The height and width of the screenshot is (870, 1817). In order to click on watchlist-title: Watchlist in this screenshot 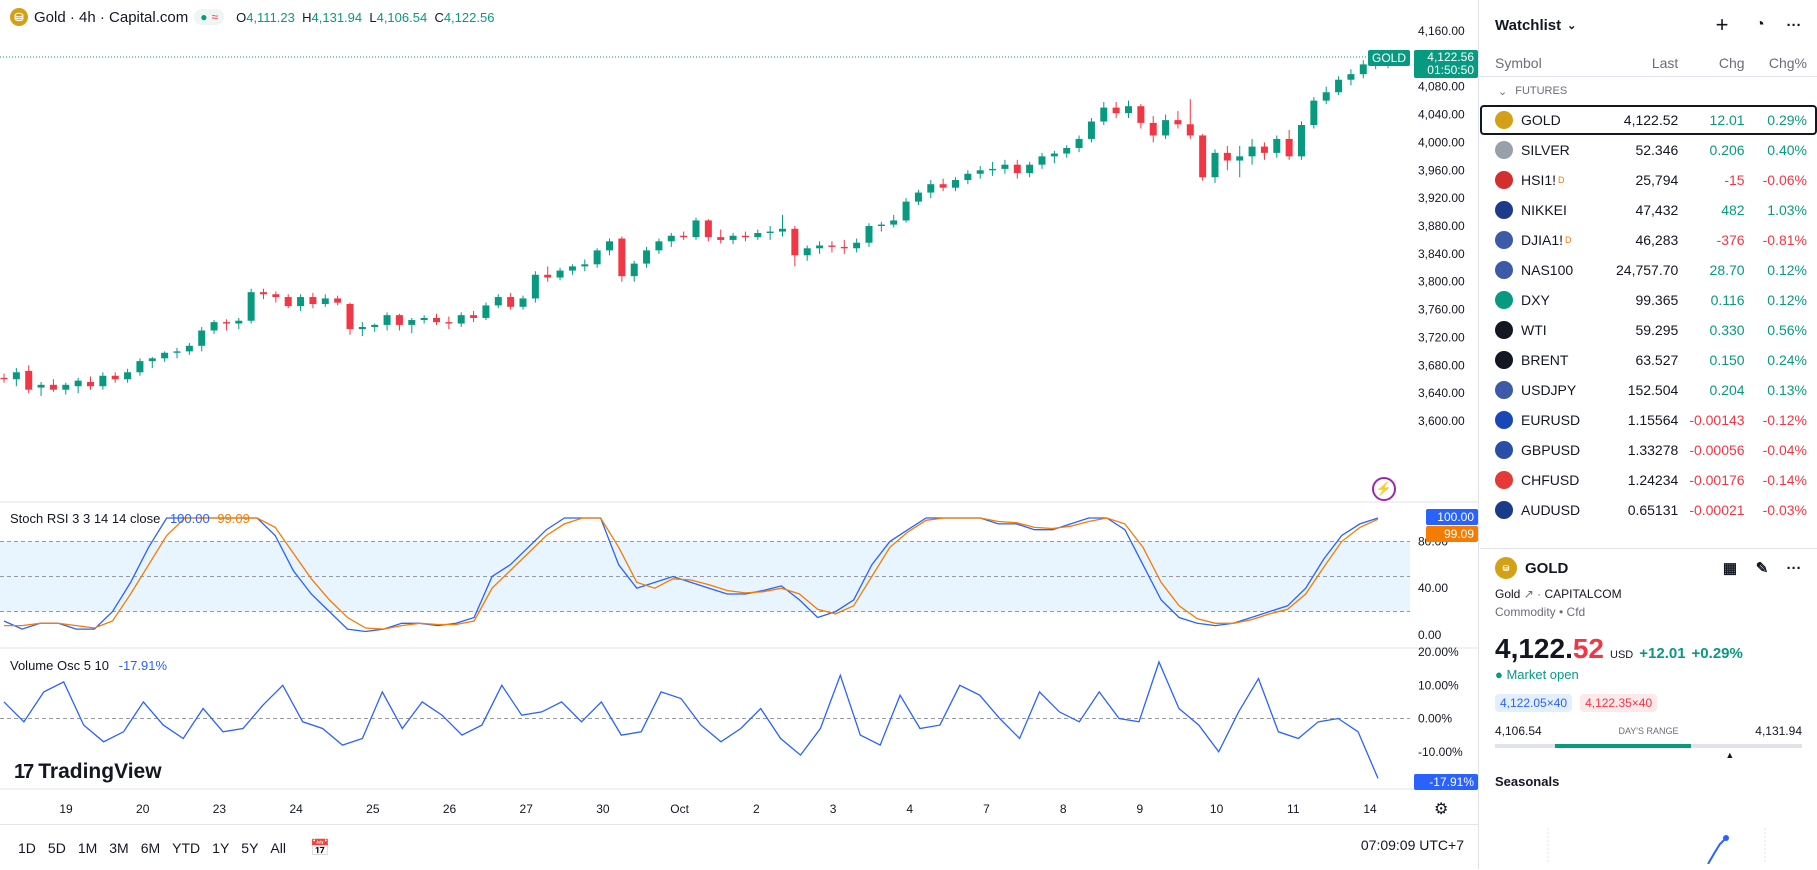, I will do `click(1528, 25)`.